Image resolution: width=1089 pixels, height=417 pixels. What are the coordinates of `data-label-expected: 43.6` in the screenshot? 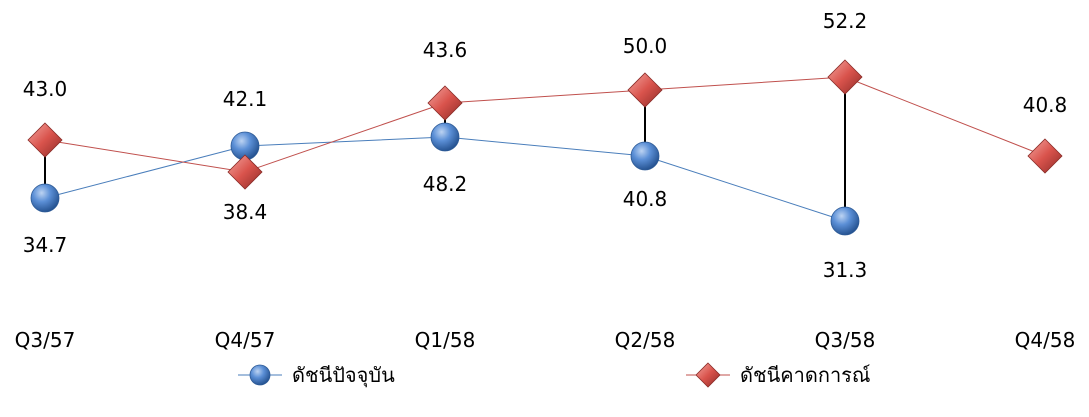 It's located at (445, 50).